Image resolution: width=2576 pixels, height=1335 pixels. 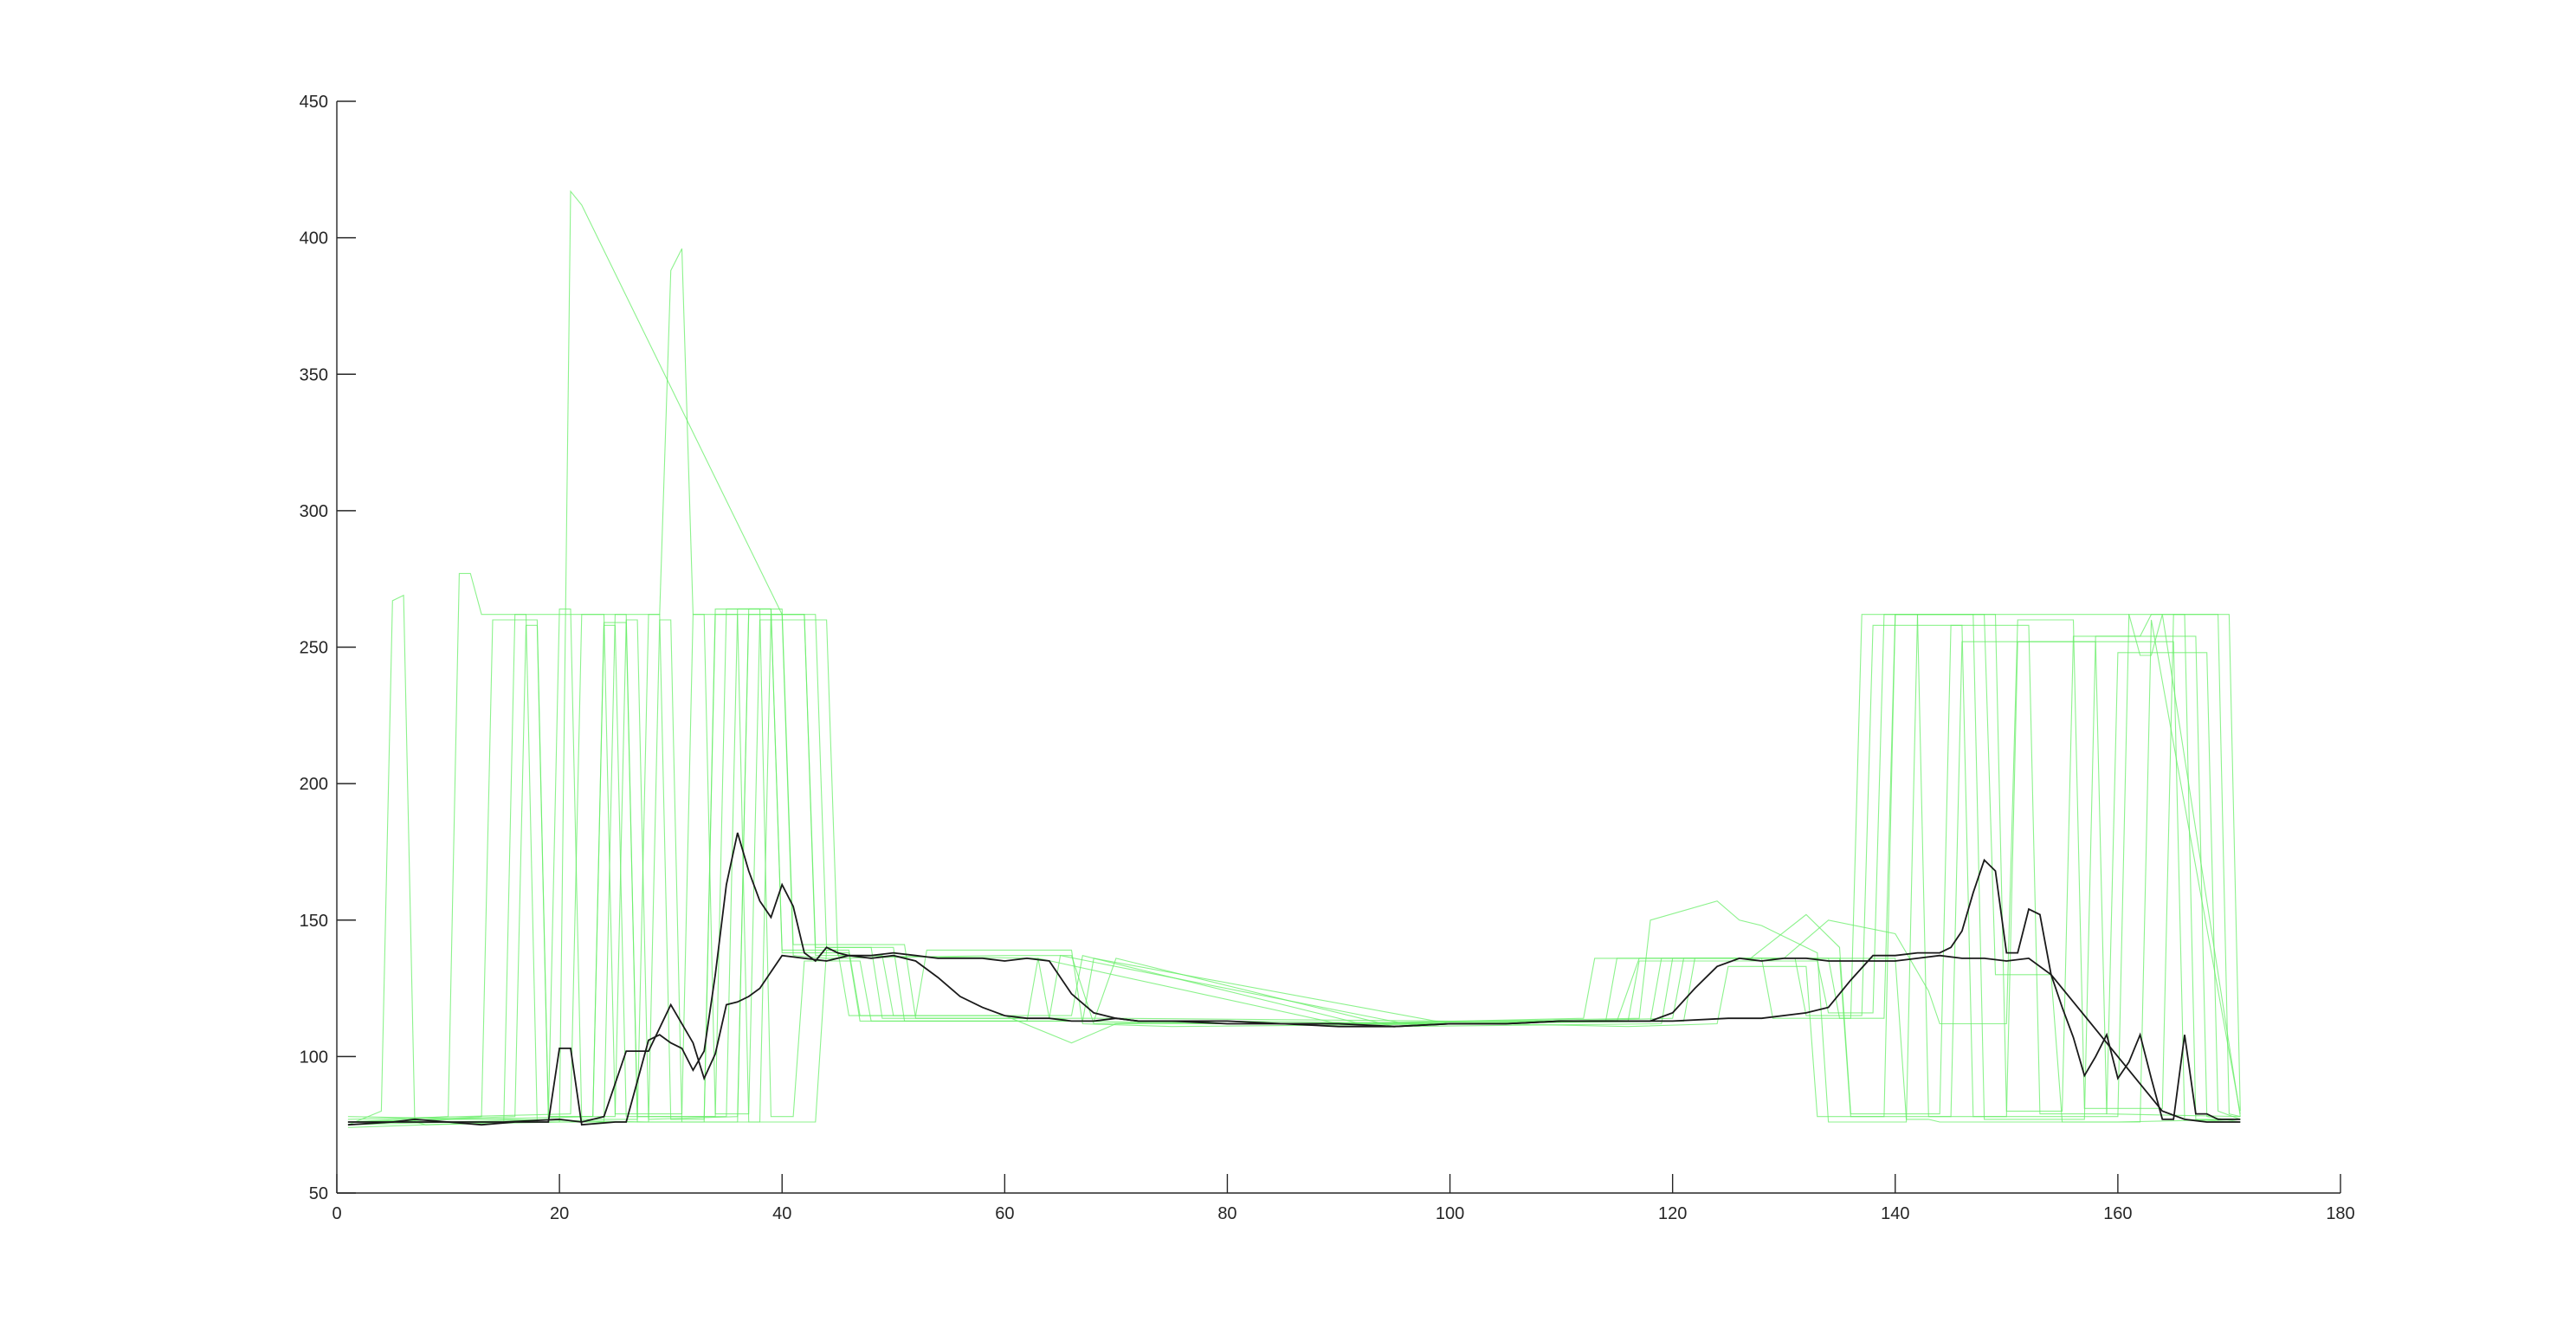 I want to click on x-tick-label: 20, so click(x=559, y=1213).